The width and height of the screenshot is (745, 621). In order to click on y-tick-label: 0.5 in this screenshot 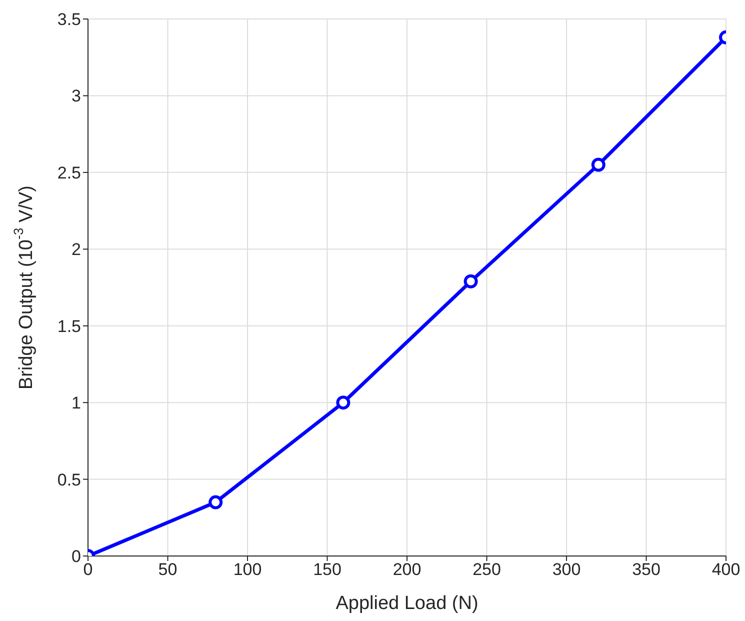, I will do `click(69, 480)`.